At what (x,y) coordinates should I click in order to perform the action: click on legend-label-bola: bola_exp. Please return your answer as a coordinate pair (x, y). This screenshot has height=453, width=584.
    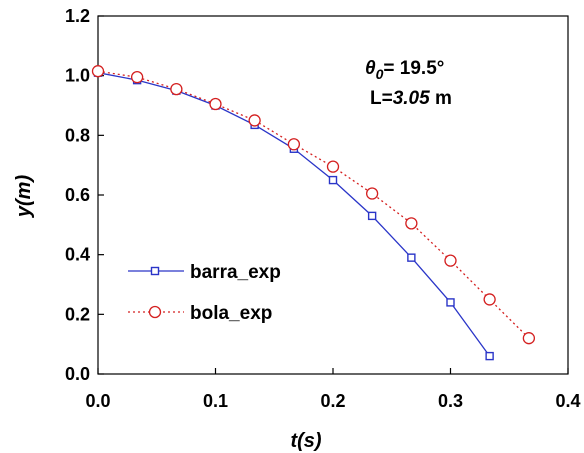
    Looking at the image, I should click on (231, 313).